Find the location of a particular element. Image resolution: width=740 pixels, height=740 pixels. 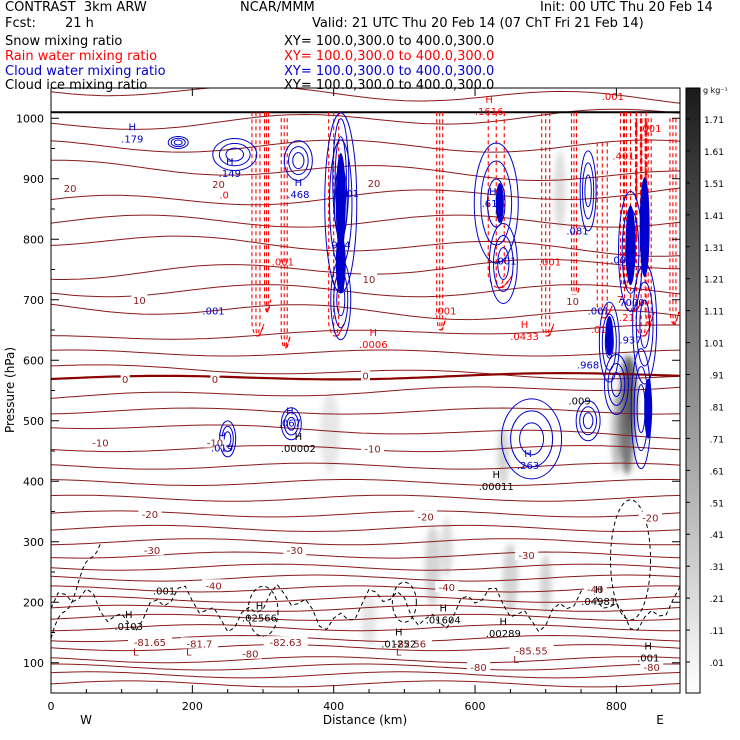

x-tick-label: 600 is located at coordinates (475, 706).